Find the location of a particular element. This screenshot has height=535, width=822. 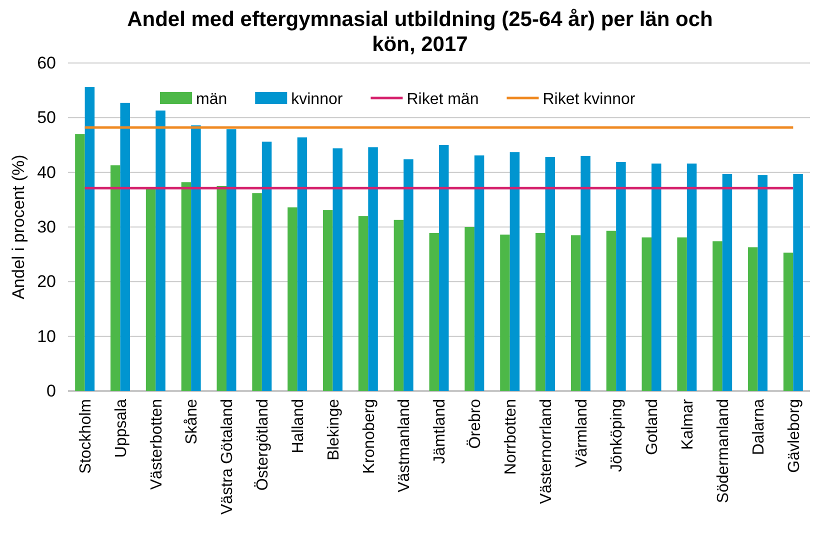

x-tick-label: Gotland is located at coordinates (653, 427).